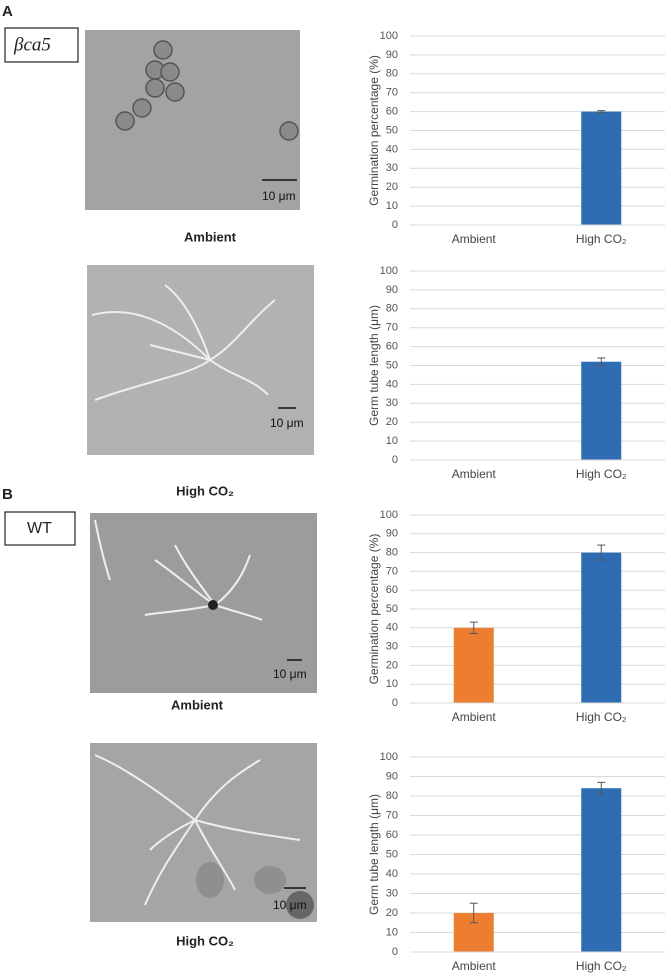  I want to click on strain-label: WT, so click(39, 528).